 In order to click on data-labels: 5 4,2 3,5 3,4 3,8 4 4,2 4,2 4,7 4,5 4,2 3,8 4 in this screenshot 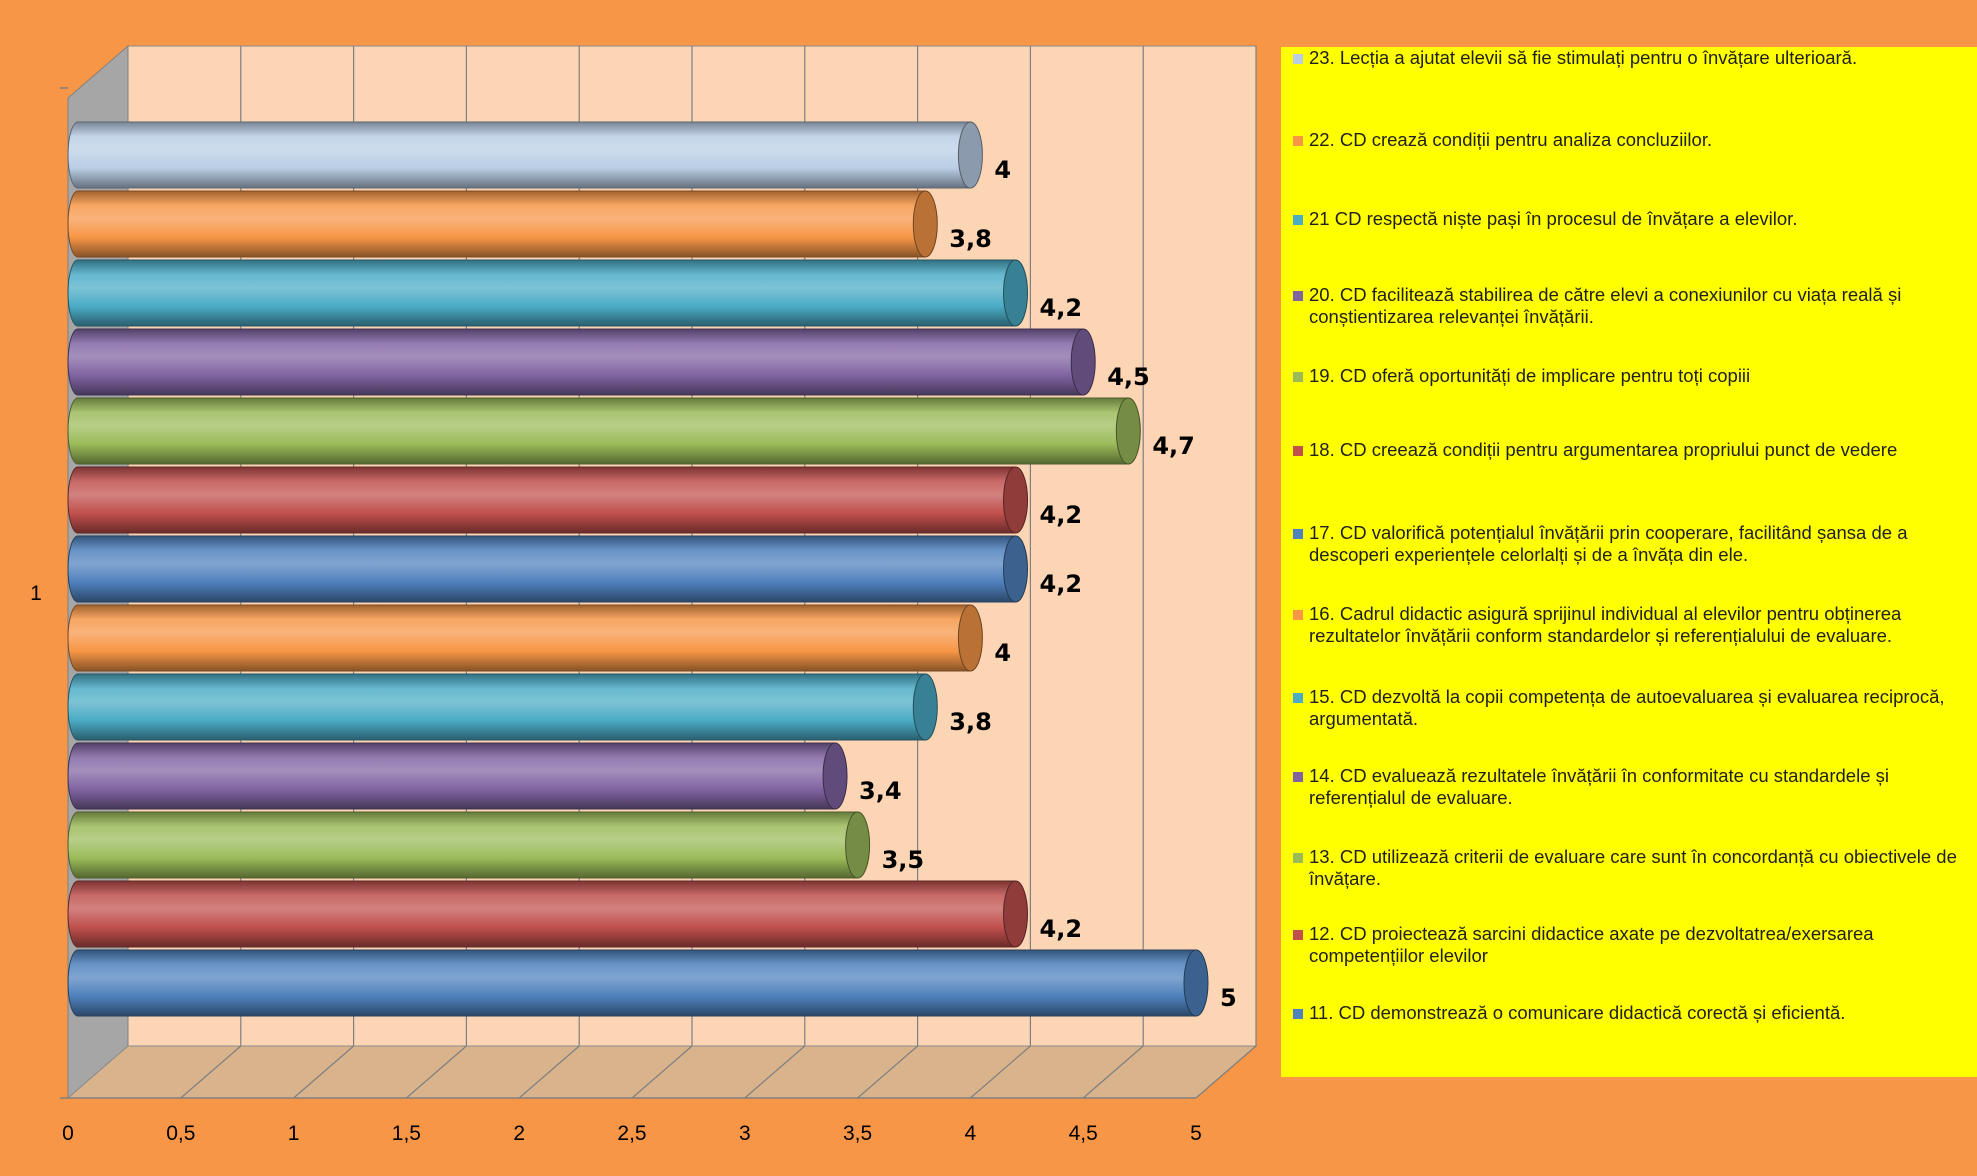, I will do `click(1048, 584)`.